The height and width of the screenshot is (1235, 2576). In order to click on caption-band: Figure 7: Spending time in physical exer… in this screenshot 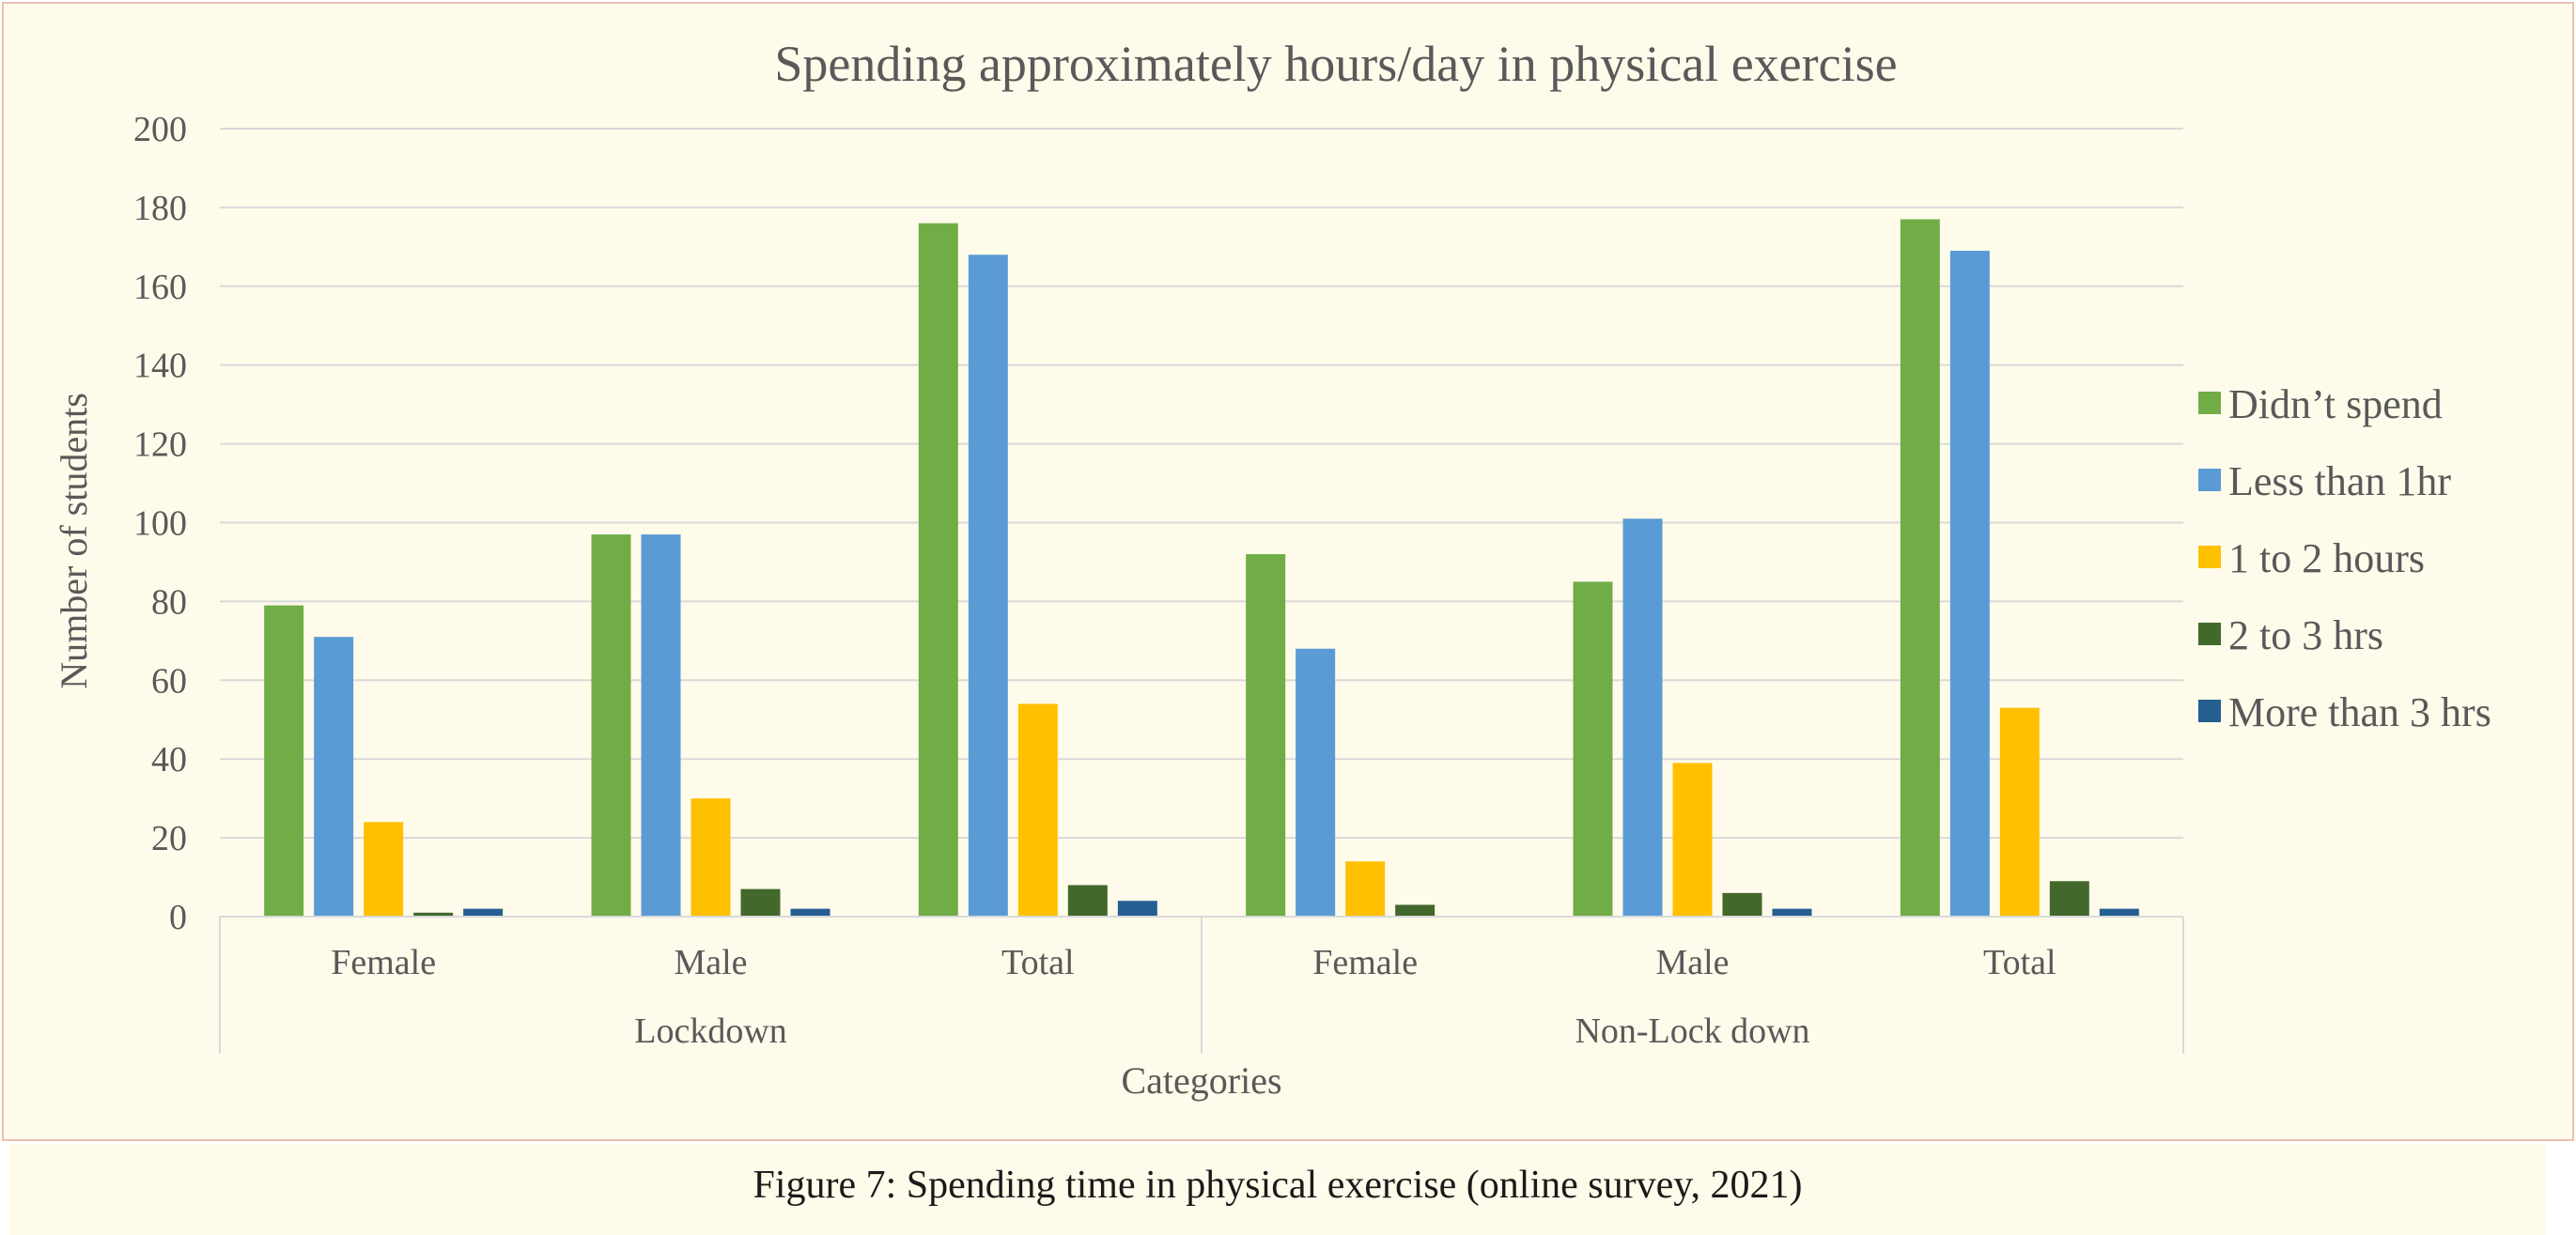, I will do `click(1277, 1189)`.